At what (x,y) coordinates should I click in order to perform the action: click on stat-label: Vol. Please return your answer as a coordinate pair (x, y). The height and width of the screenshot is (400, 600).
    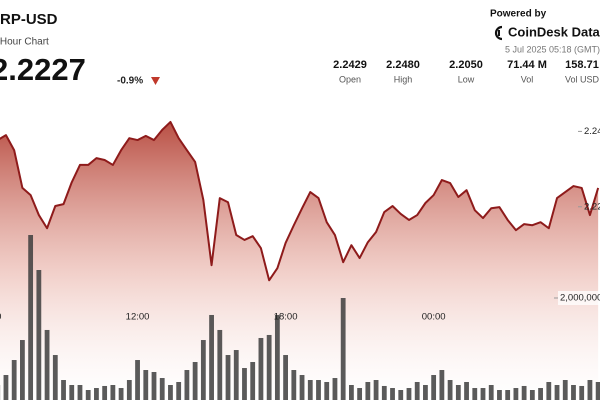
    Looking at the image, I should click on (527, 79).